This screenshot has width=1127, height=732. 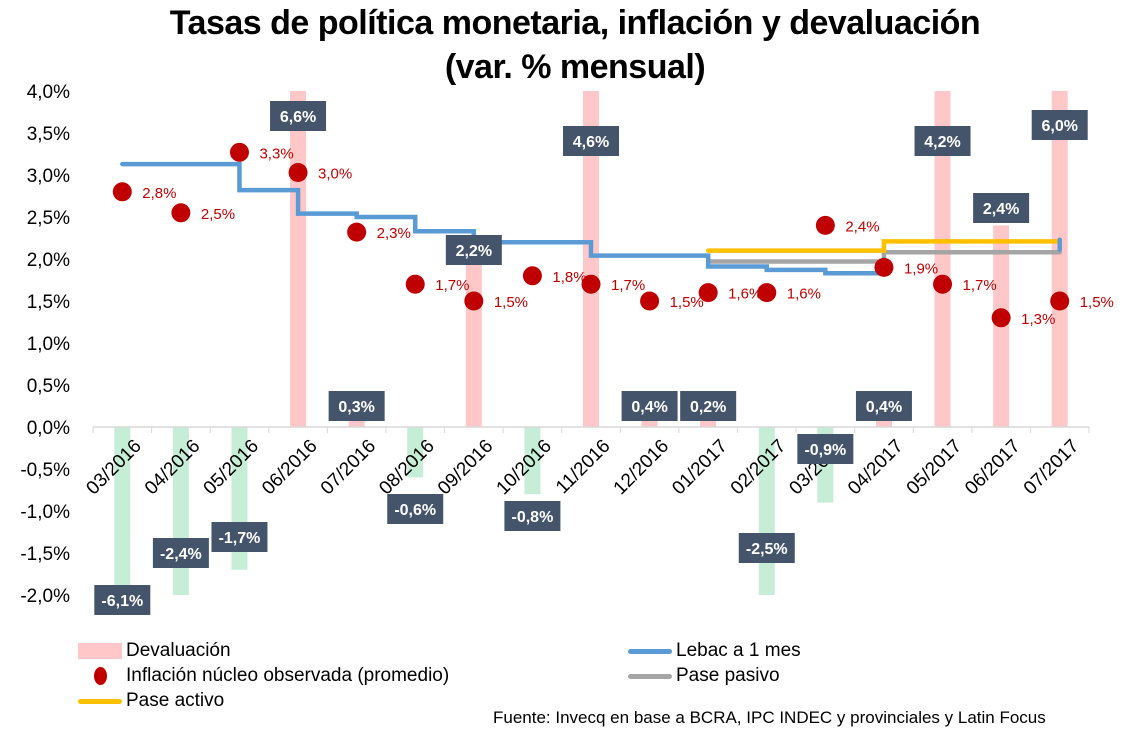 I want to click on bar-data-label: 4,6%, so click(x=591, y=141).